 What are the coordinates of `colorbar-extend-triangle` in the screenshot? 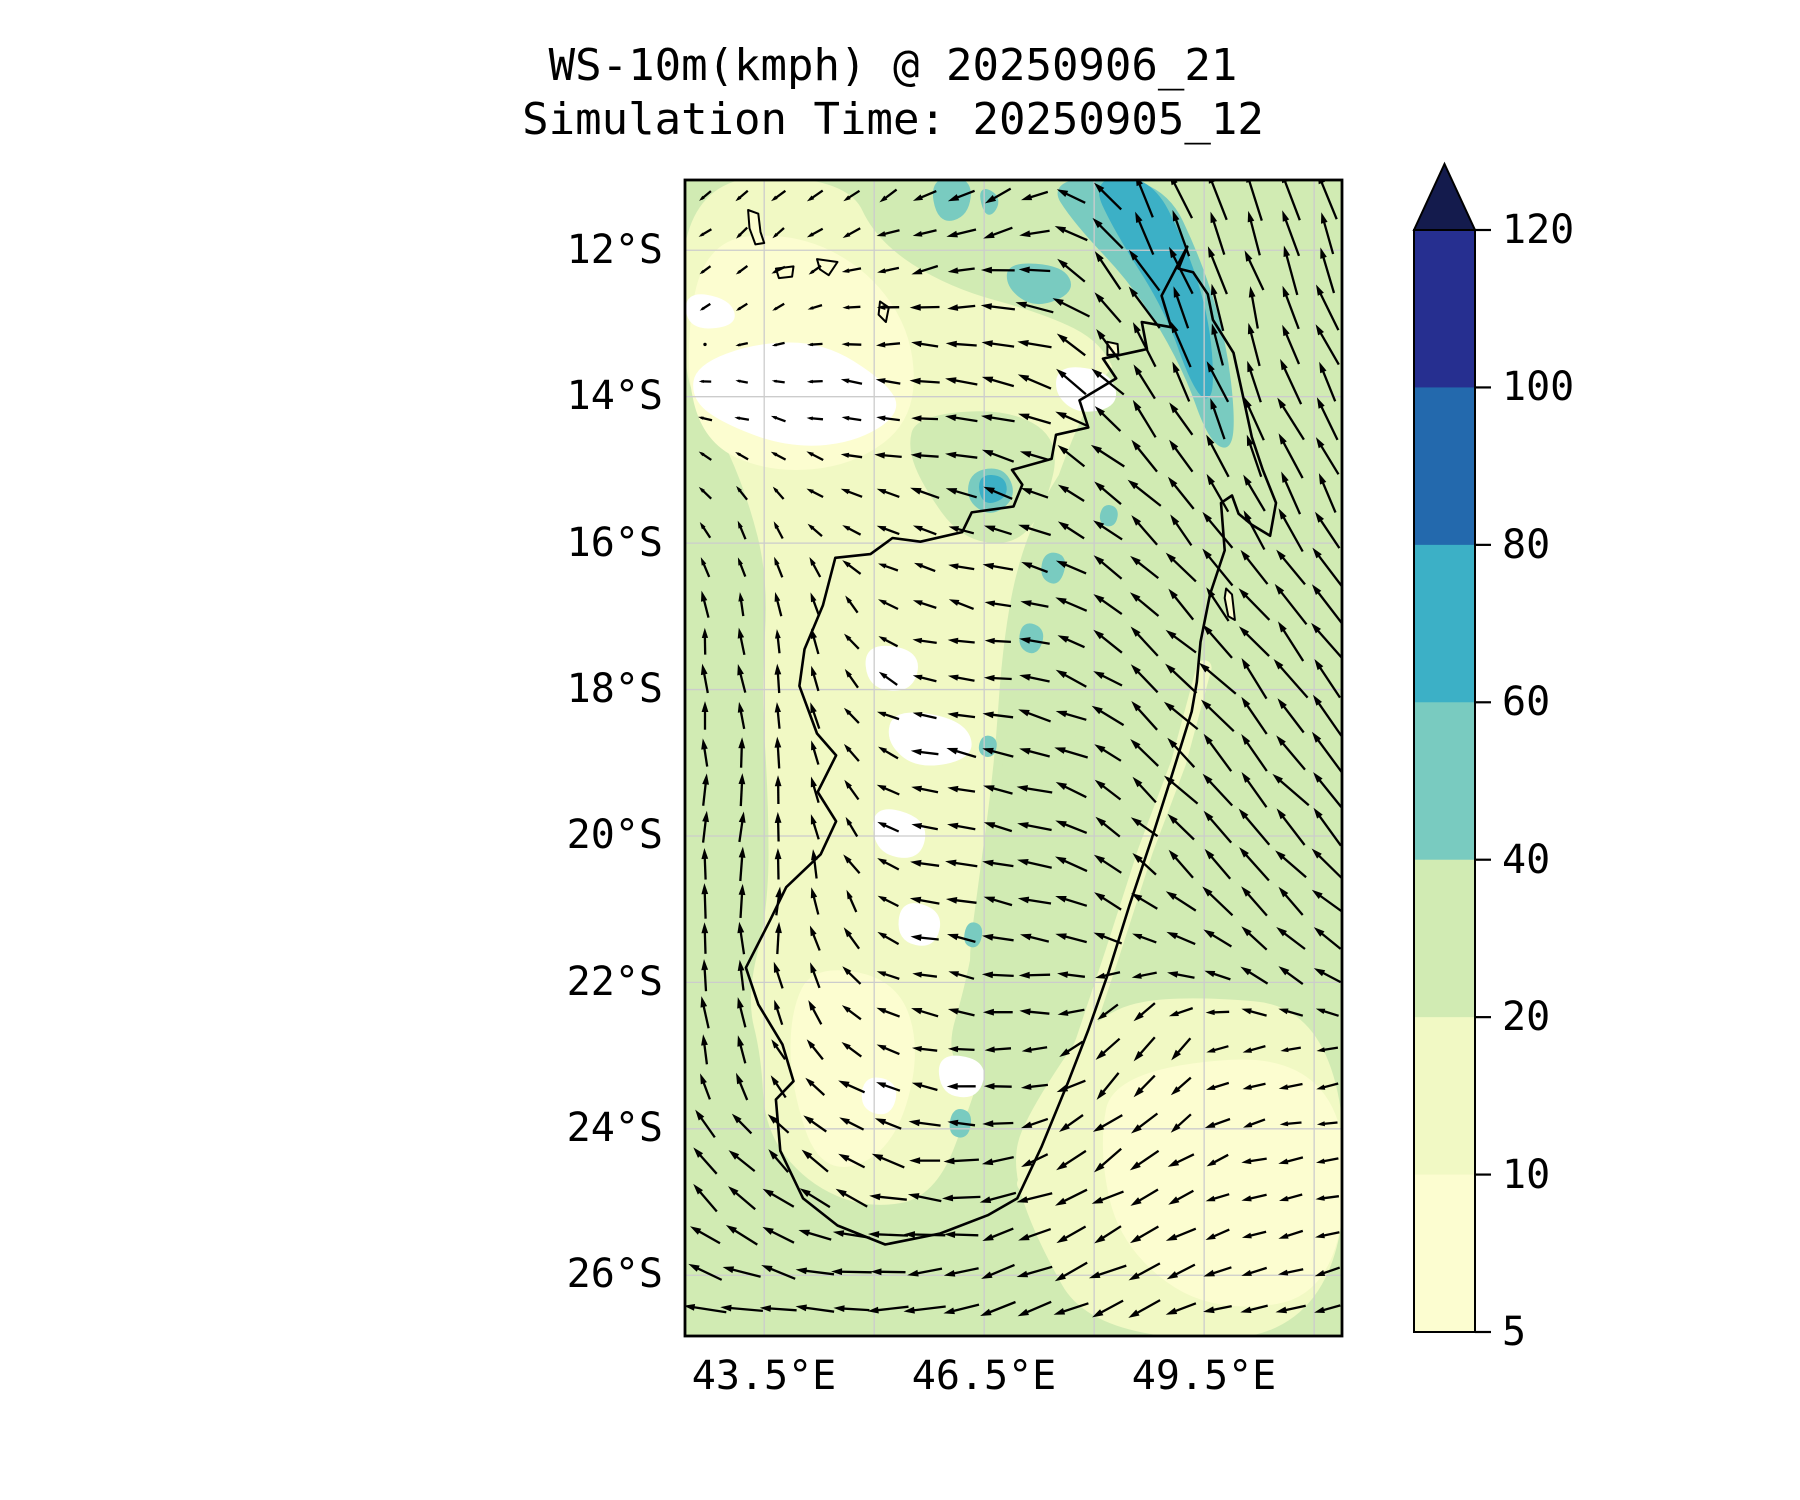 It's located at (1444, 196).